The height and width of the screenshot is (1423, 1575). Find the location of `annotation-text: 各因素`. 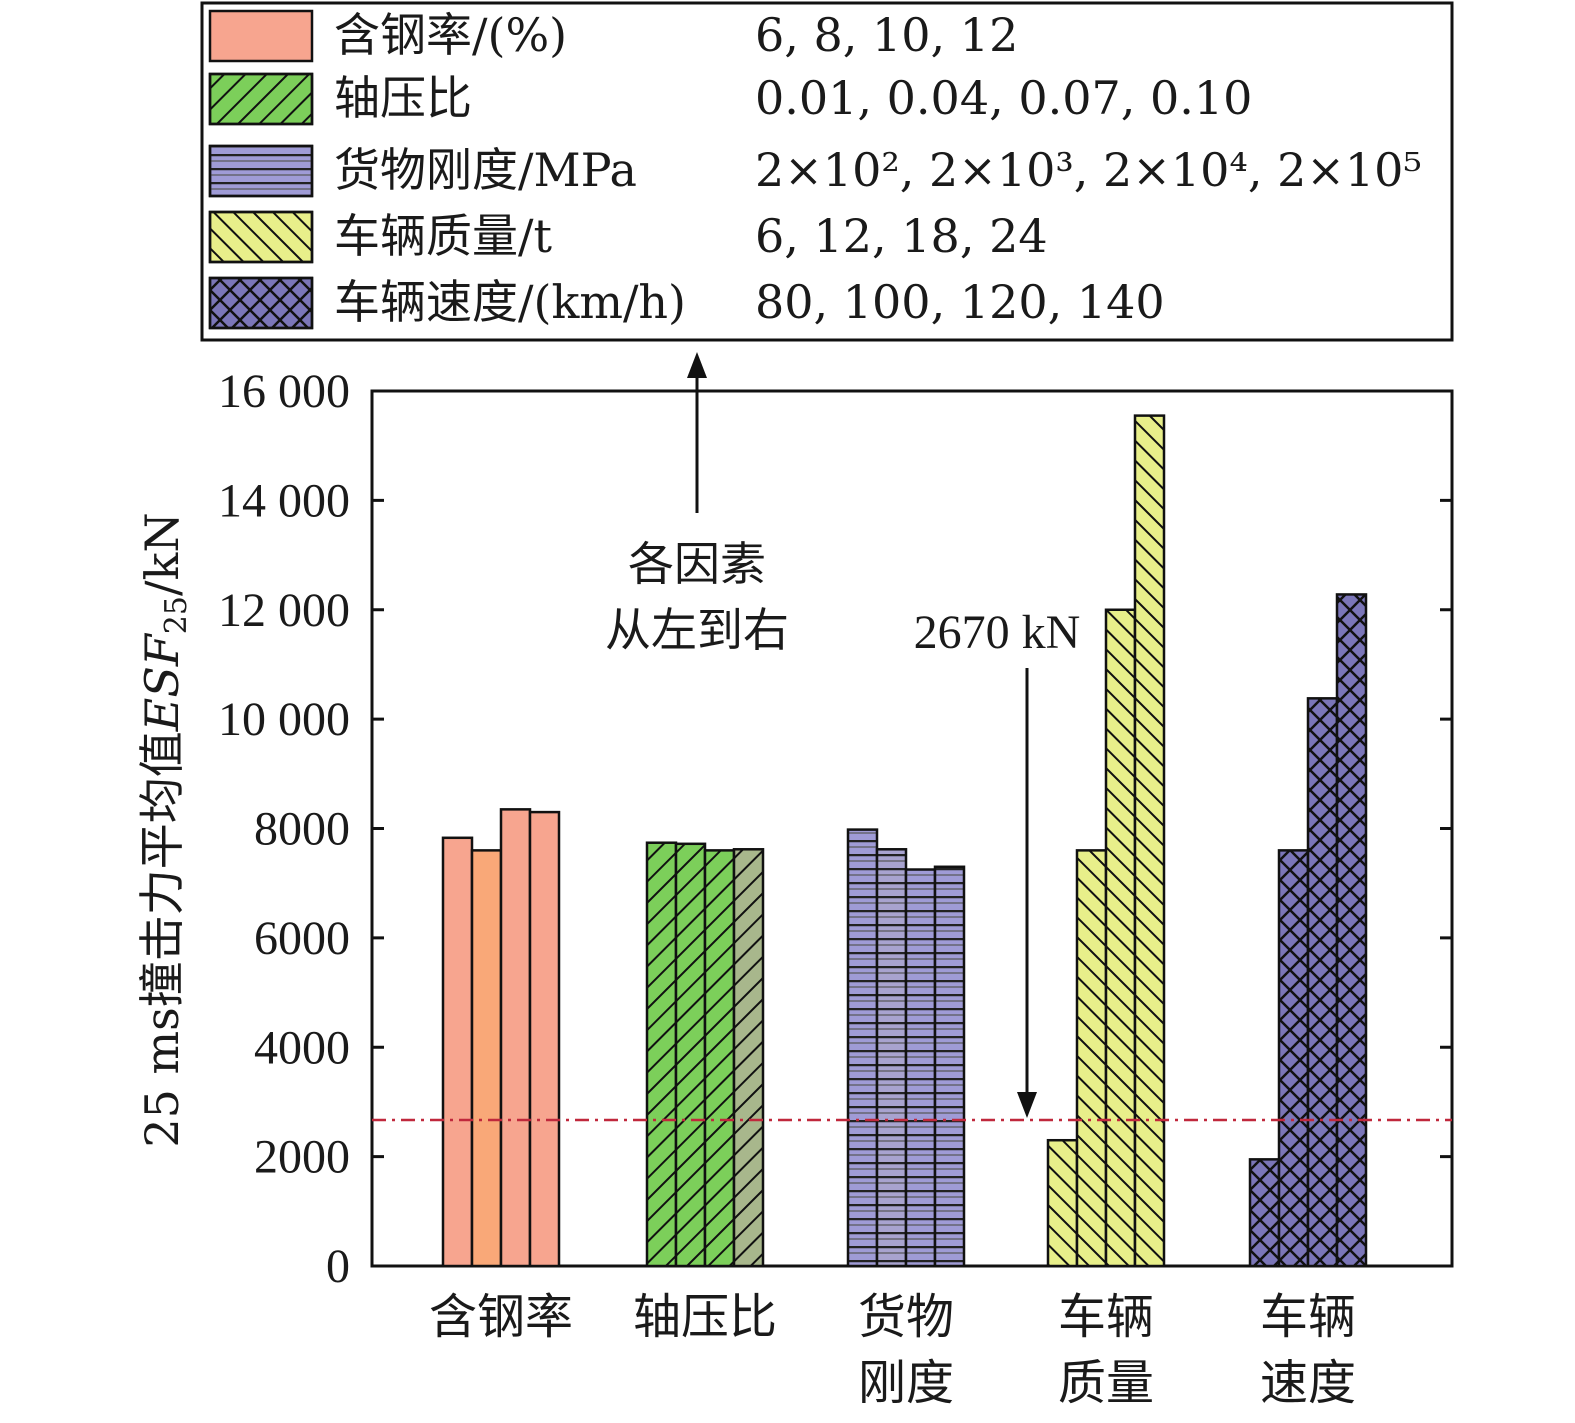

annotation-text: 各因素 is located at coordinates (697, 564).